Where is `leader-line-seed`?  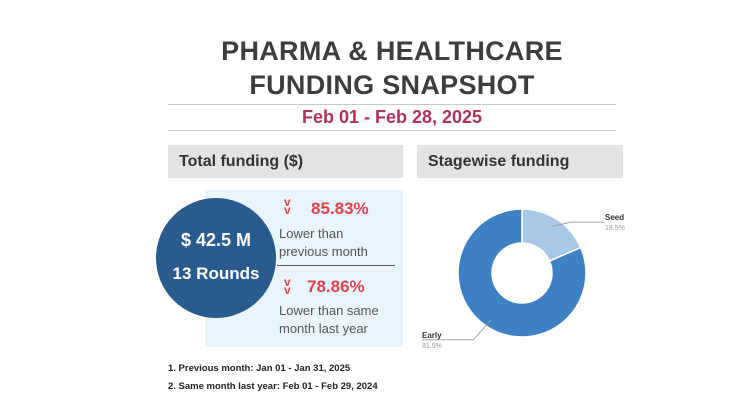 leader-line-seed is located at coordinates (578, 224).